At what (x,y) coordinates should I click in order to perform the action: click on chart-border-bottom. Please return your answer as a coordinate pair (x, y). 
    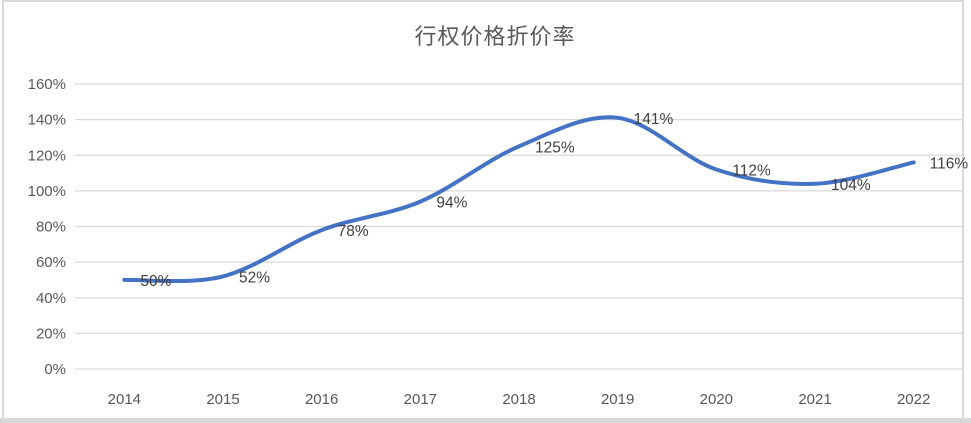
    Looking at the image, I should click on (485, 420).